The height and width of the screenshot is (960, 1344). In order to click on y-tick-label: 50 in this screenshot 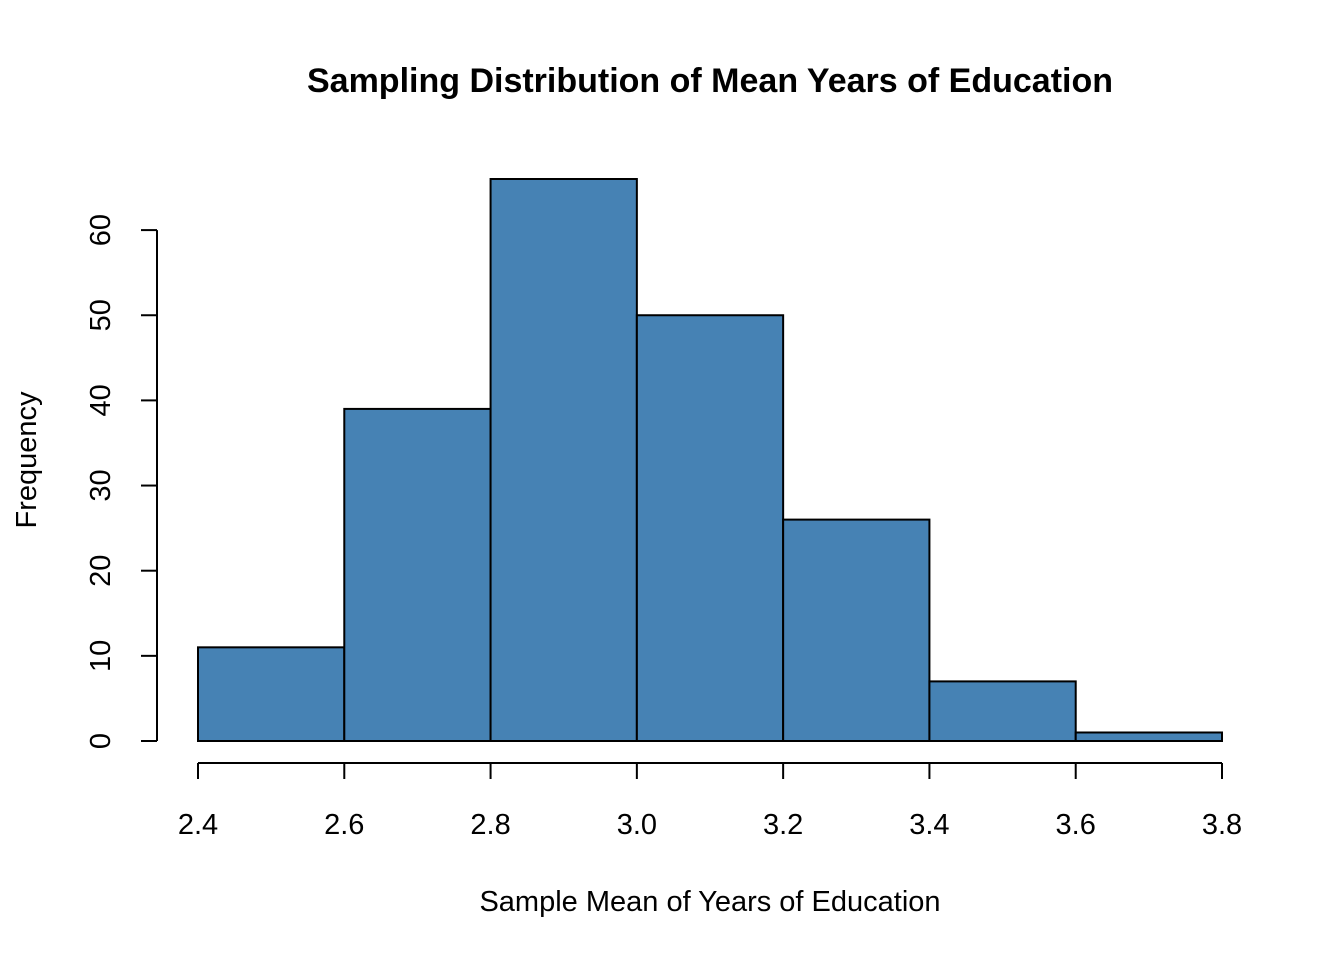, I will do `click(101, 315)`.